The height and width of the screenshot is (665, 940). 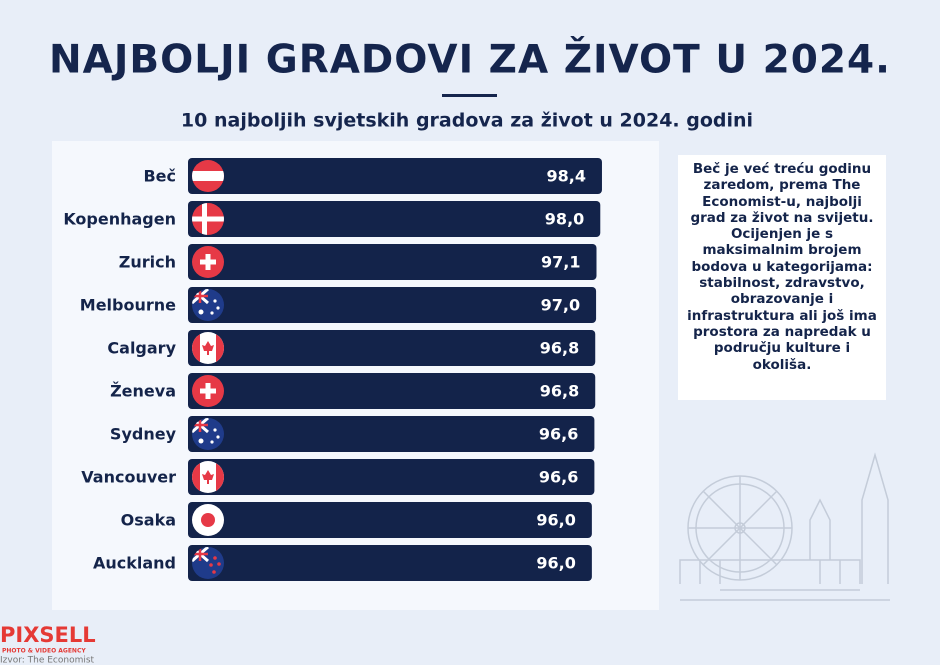 I want to click on category-label: Beč, so click(x=159, y=176).